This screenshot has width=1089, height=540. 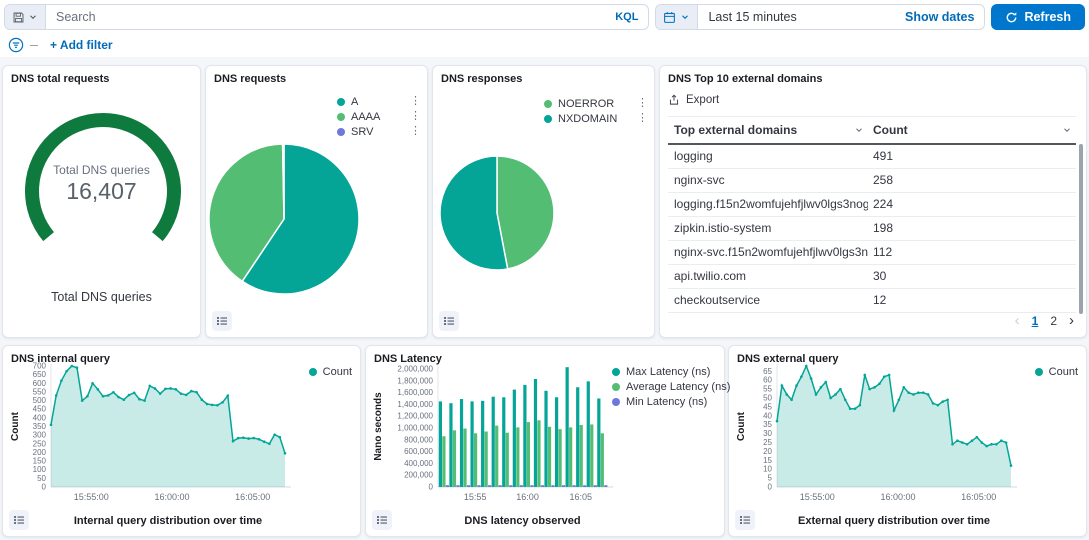 What do you see at coordinates (767, 406) in the screenshot?
I see `svg-text: 45` at bounding box center [767, 406].